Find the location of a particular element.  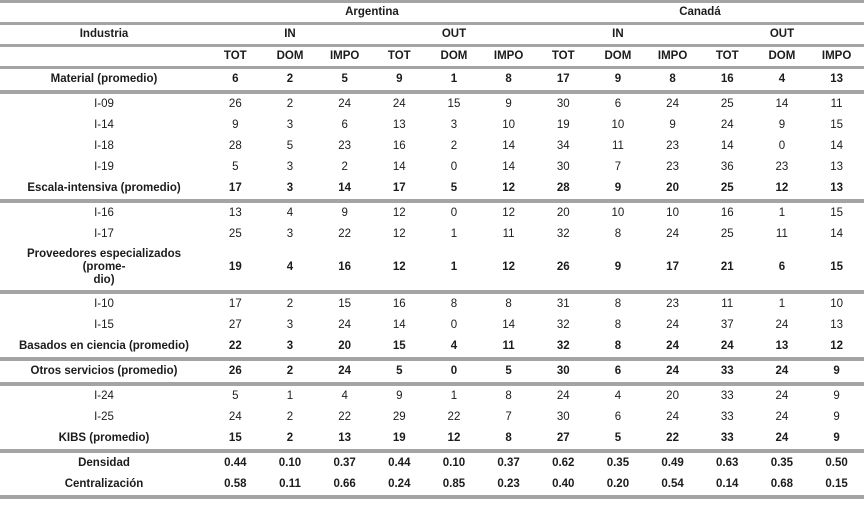

row-label: Densidad is located at coordinates (104, 463).